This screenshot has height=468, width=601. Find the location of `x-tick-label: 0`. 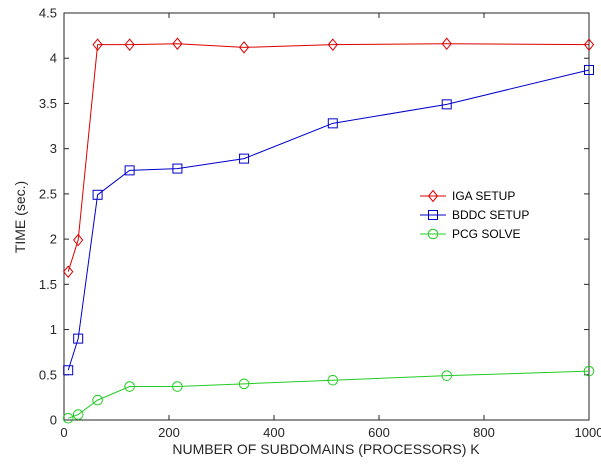

x-tick-label: 0 is located at coordinates (63, 432).